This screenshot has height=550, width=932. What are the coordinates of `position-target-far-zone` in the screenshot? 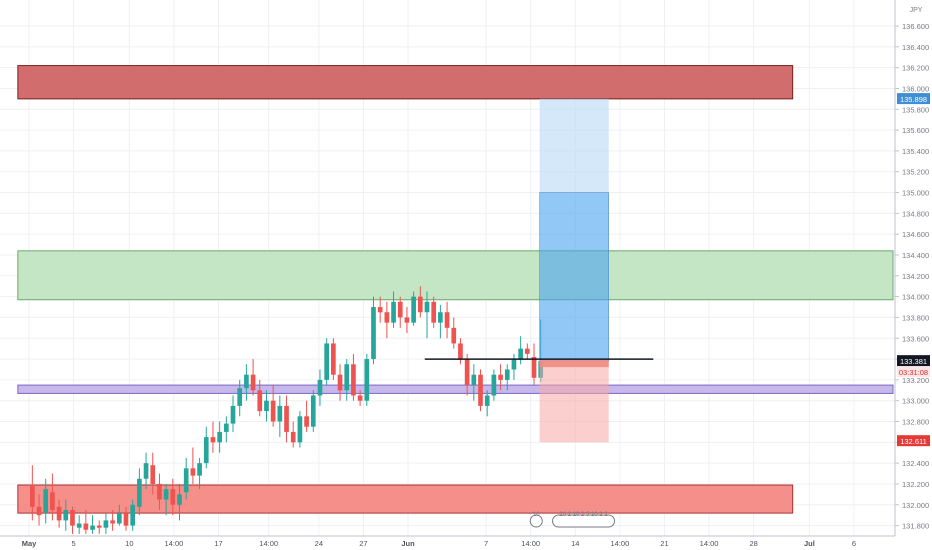 It's located at (574, 145).